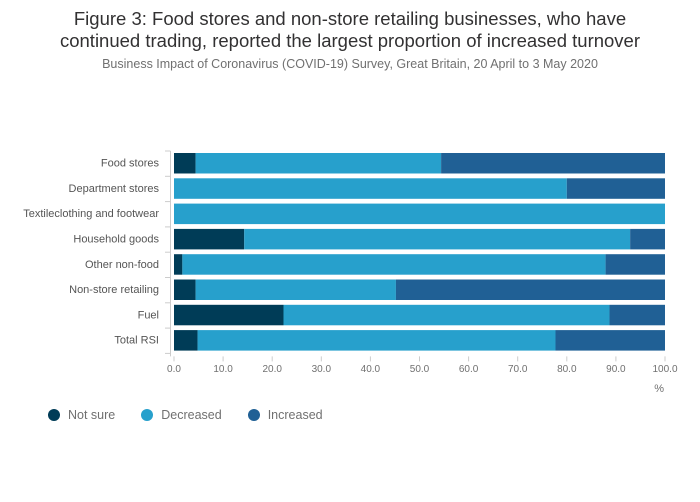 Image resolution: width=700 pixels, height=502 pixels. What do you see at coordinates (92, 415) in the screenshot?
I see `legend-label-not-sure: Not sure` at bounding box center [92, 415].